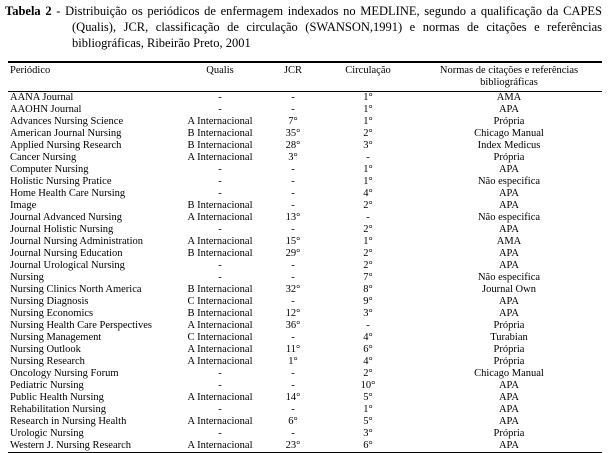  What do you see at coordinates (47, 361) in the screenshot?
I see `cell-periodico: Nursing Research` at bounding box center [47, 361].